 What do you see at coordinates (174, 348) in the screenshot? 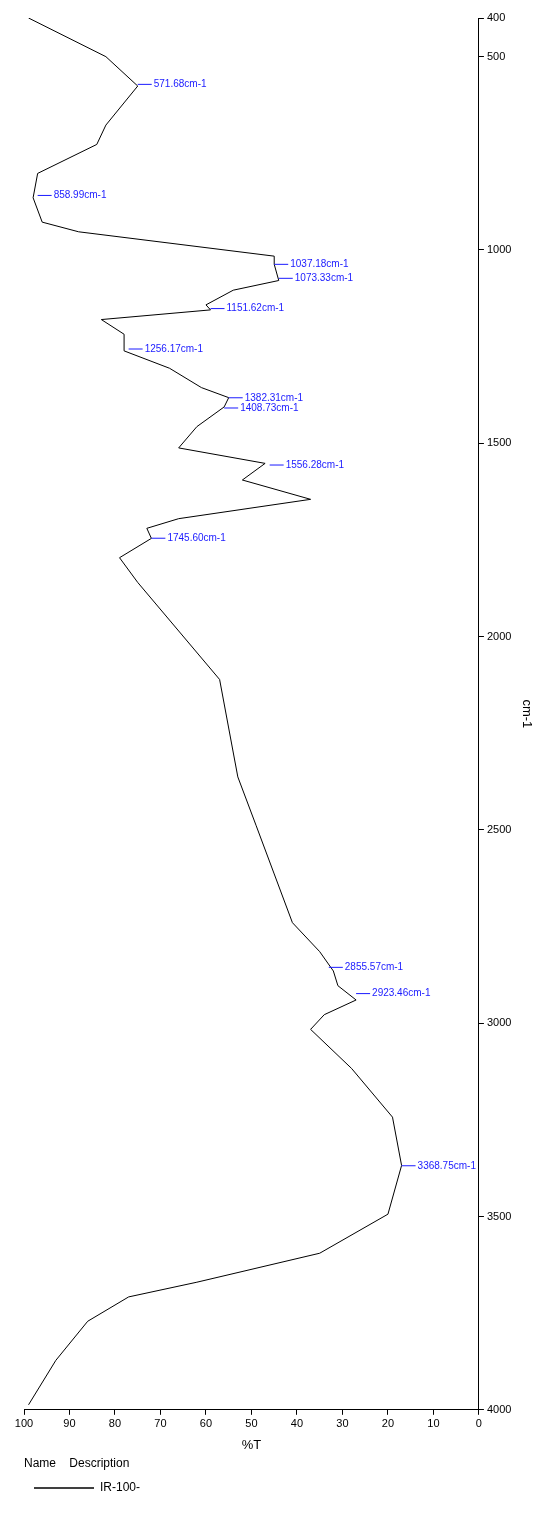
I see `annotation: 1256.17cm-1` at bounding box center [174, 348].